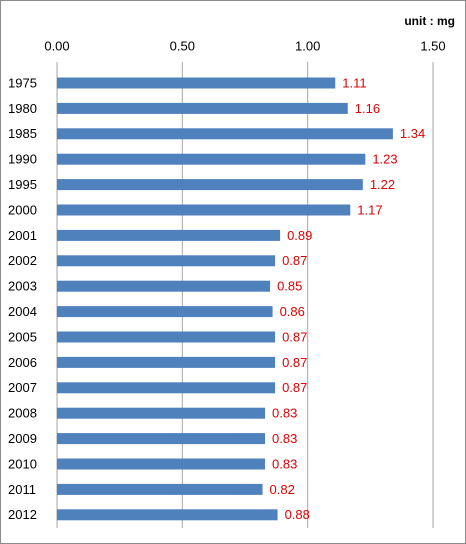  I want to click on y-tick-label: 1995, so click(22, 184).